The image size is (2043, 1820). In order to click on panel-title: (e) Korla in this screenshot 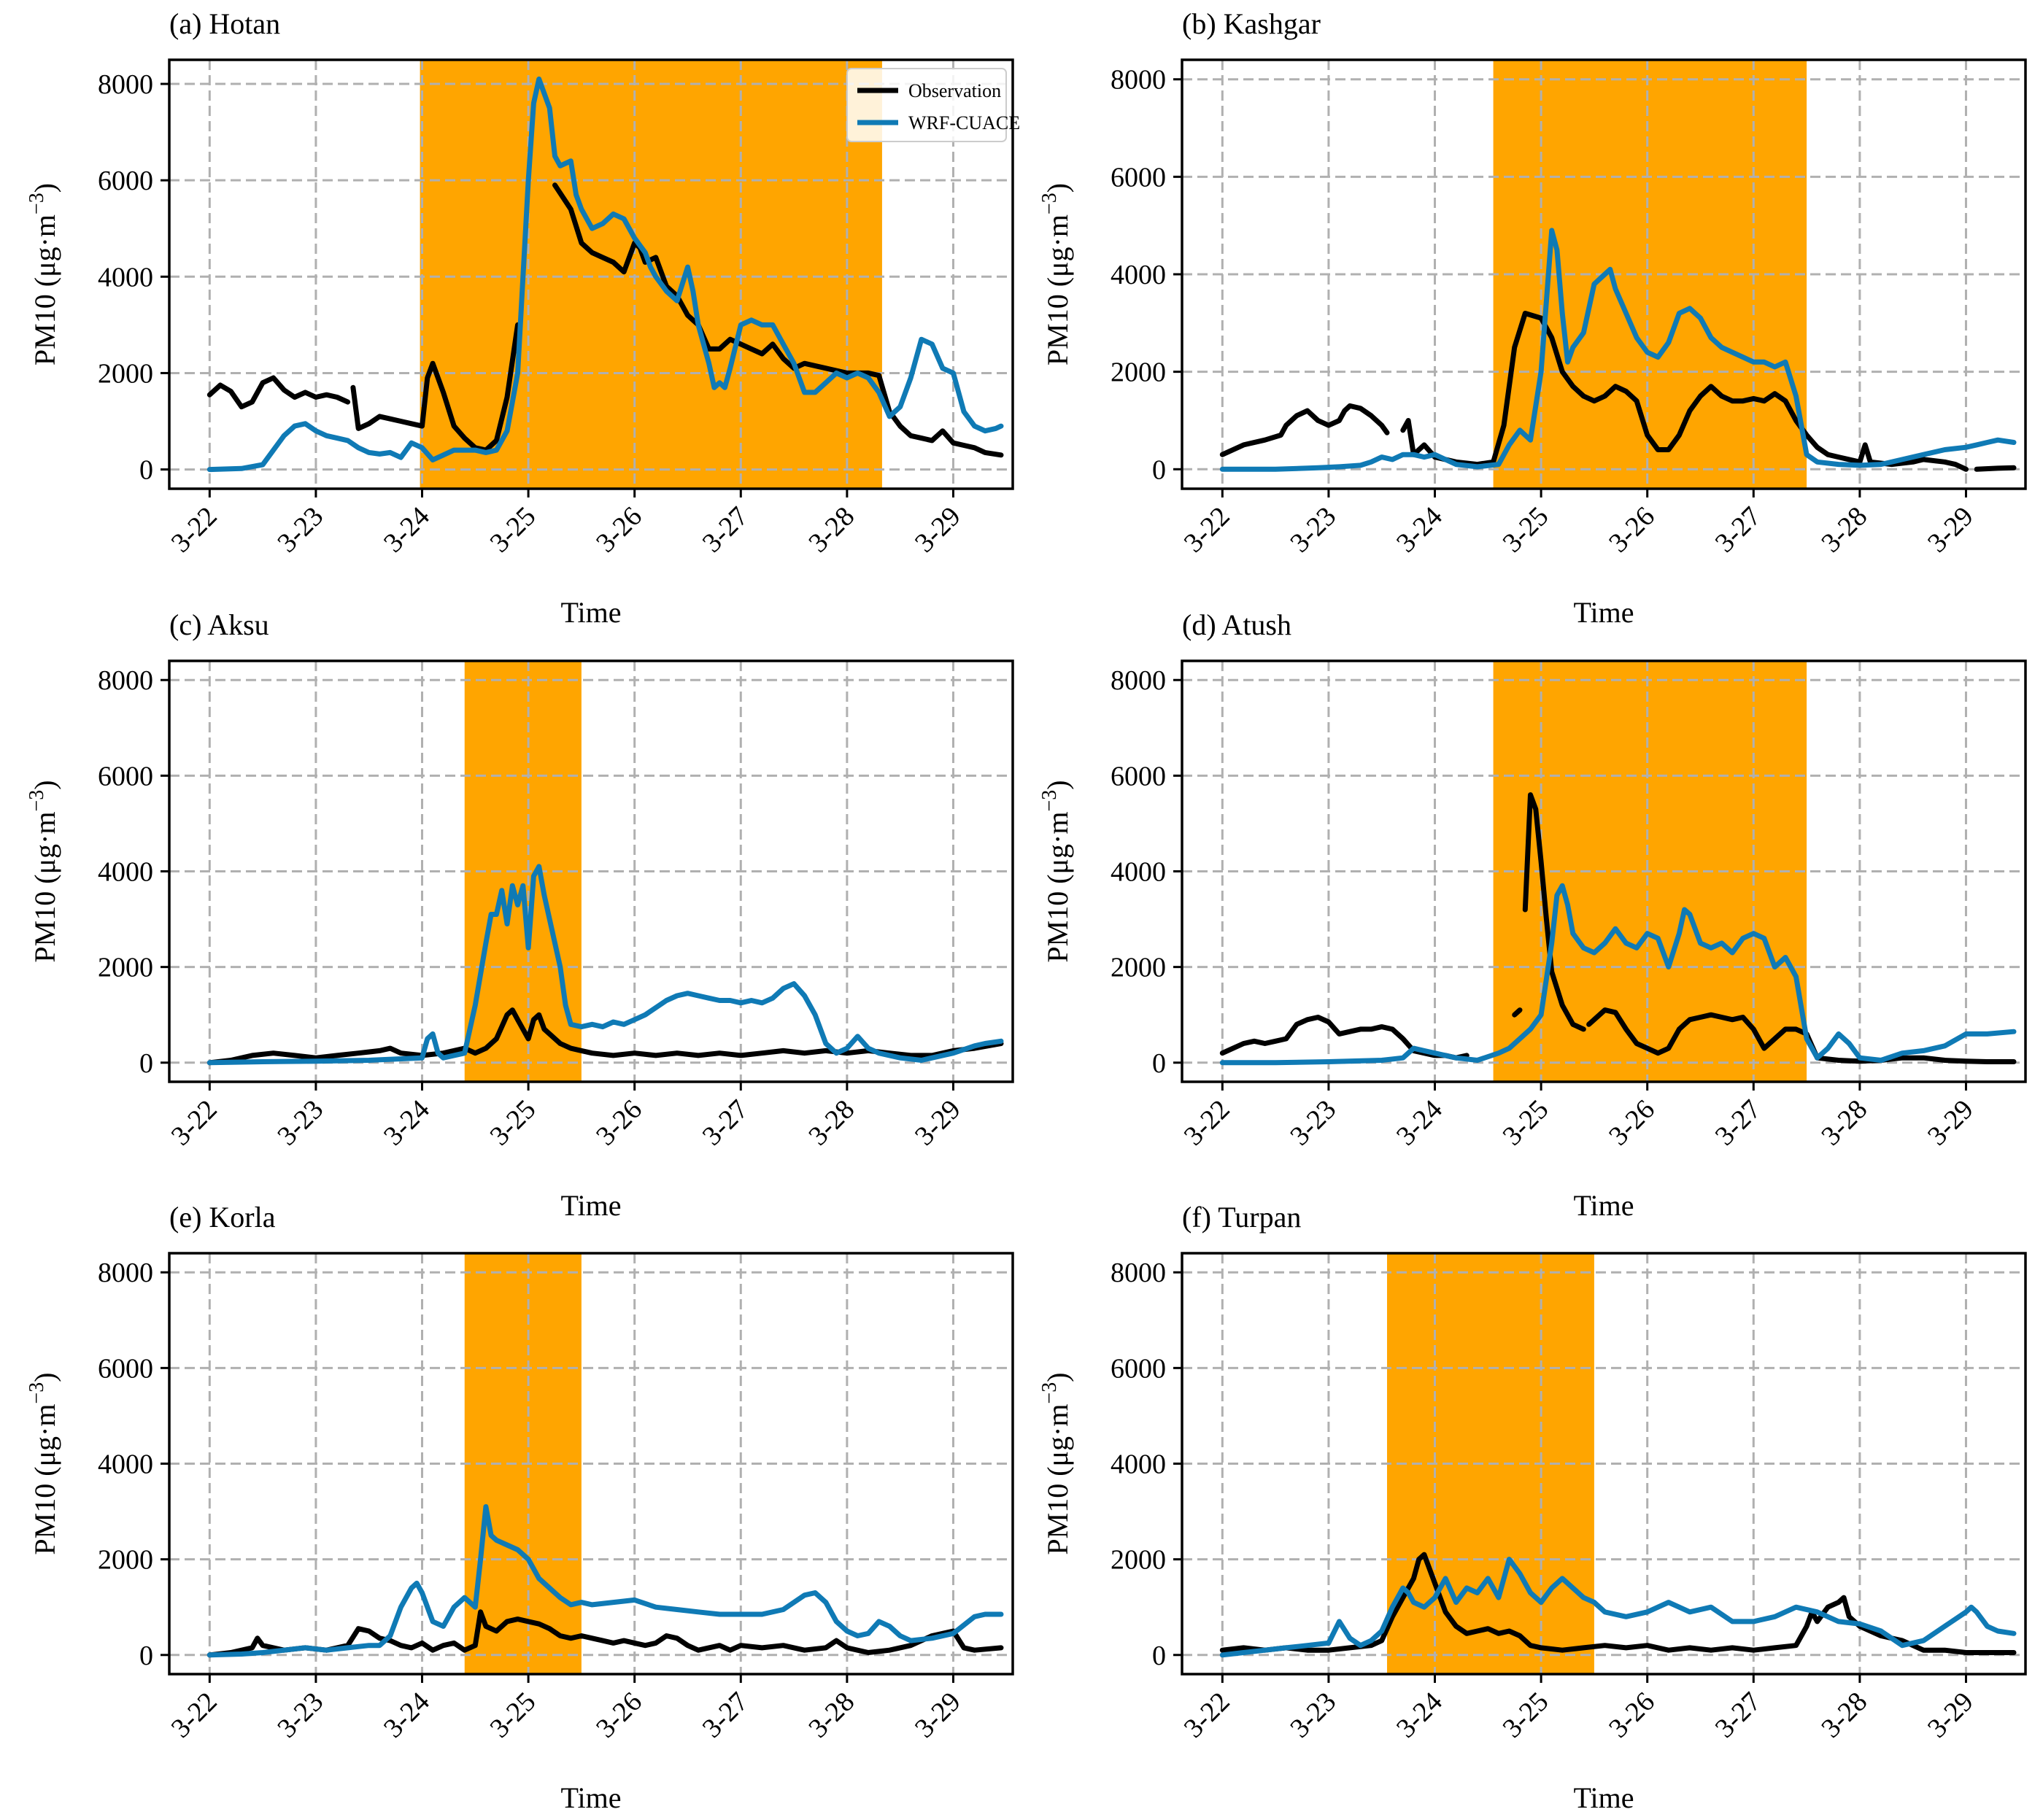, I will do `click(222, 1217)`.